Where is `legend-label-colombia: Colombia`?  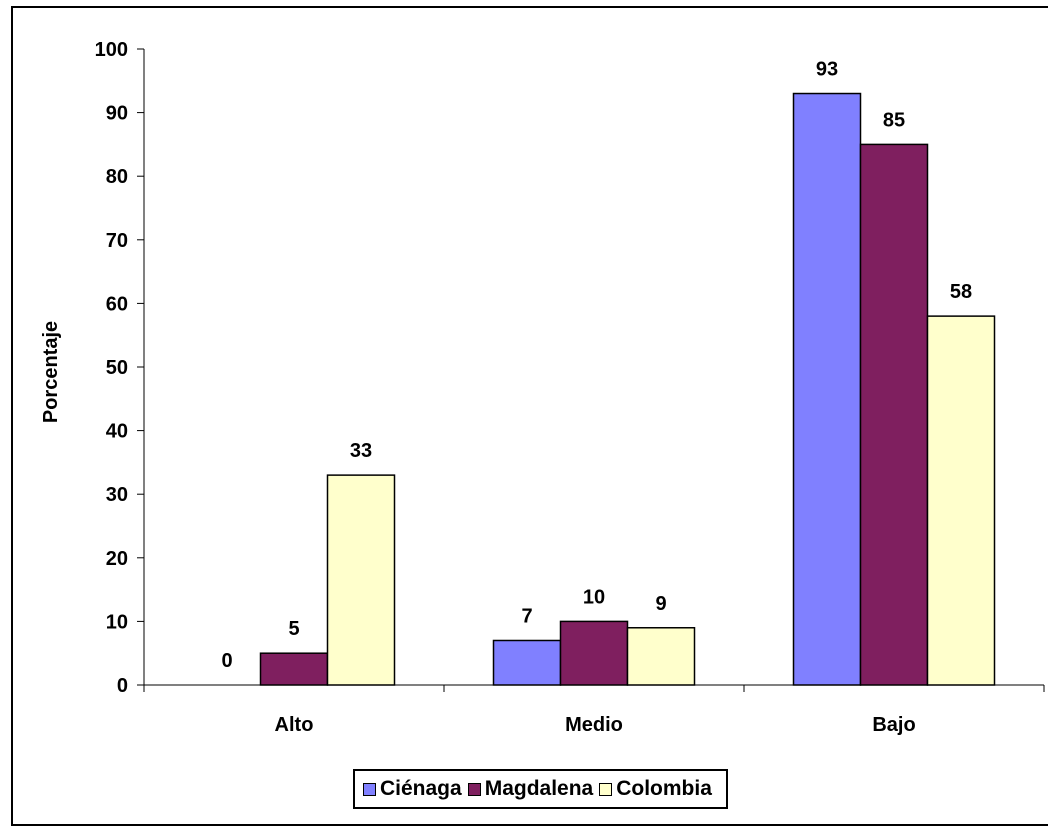
legend-label-colombia: Colombia is located at coordinates (664, 788).